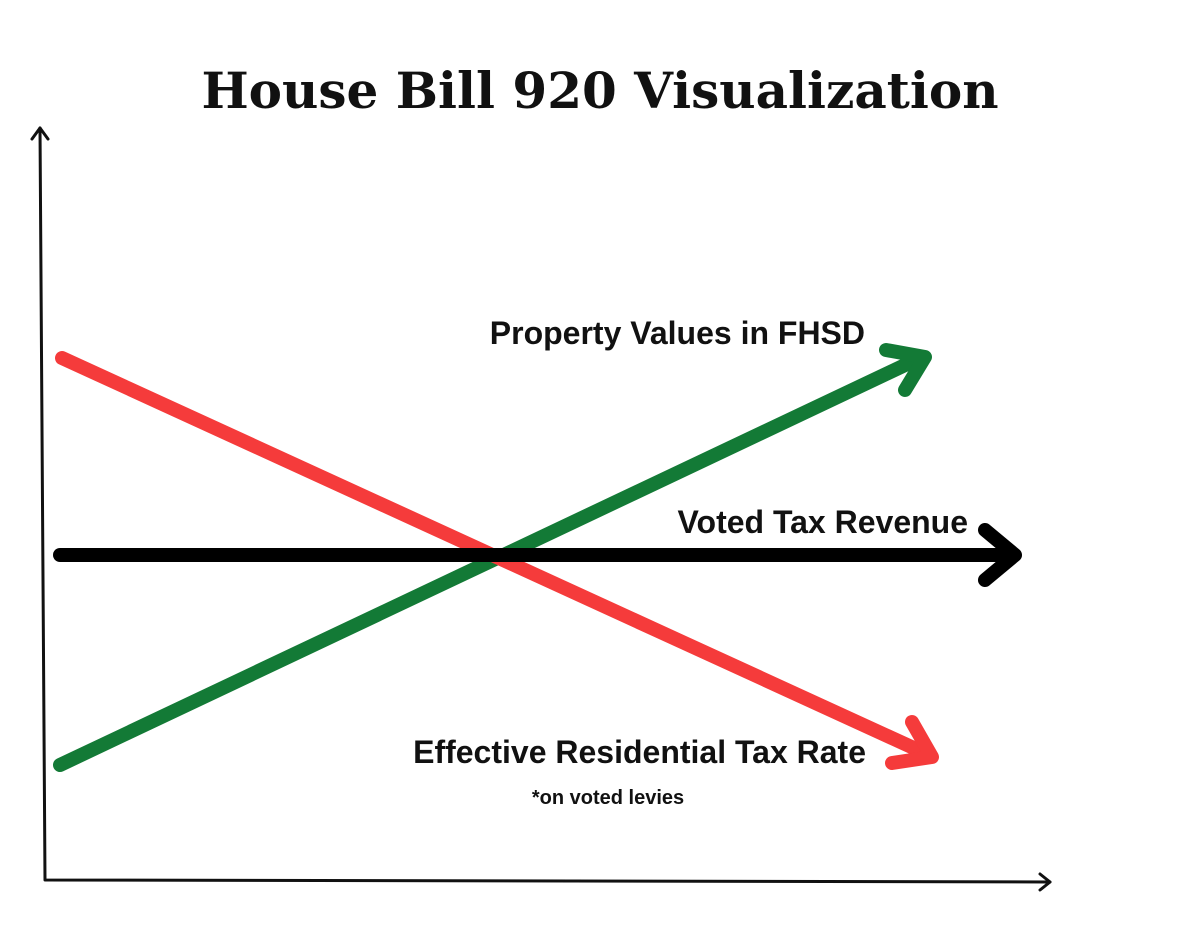 The image size is (1200, 927). I want to click on footnote: *on voted levies, so click(608, 798).